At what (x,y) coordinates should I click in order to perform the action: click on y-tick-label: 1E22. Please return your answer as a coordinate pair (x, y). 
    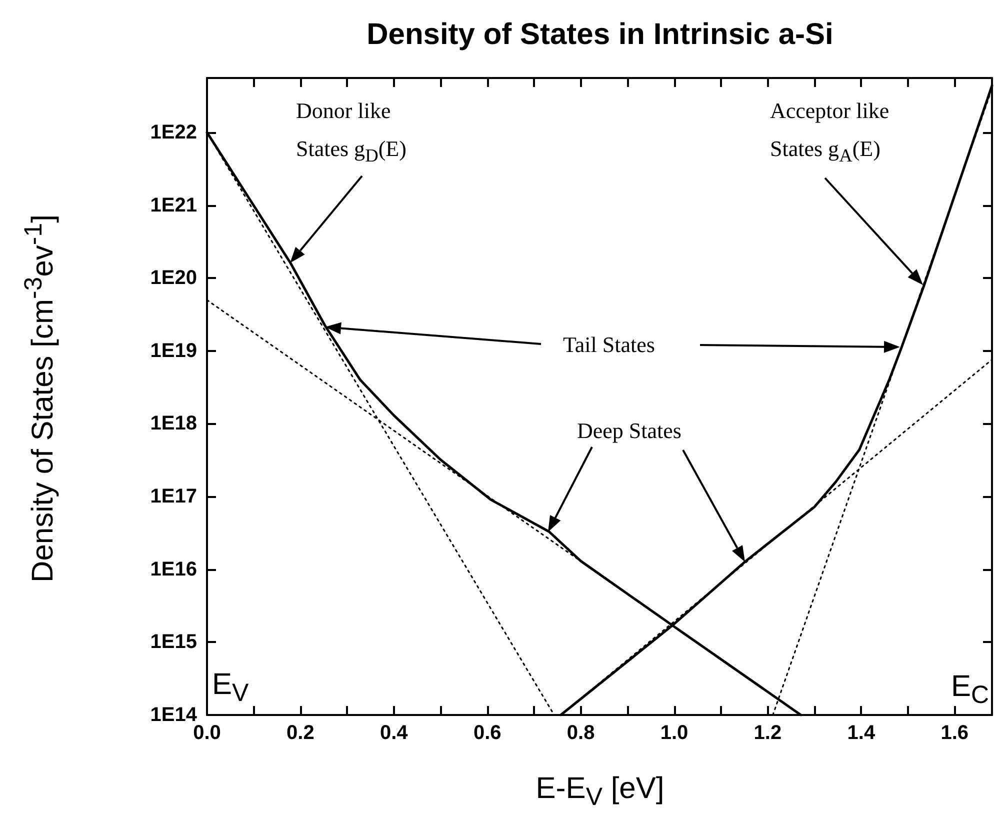
    Looking at the image, I should click on (173, 132).